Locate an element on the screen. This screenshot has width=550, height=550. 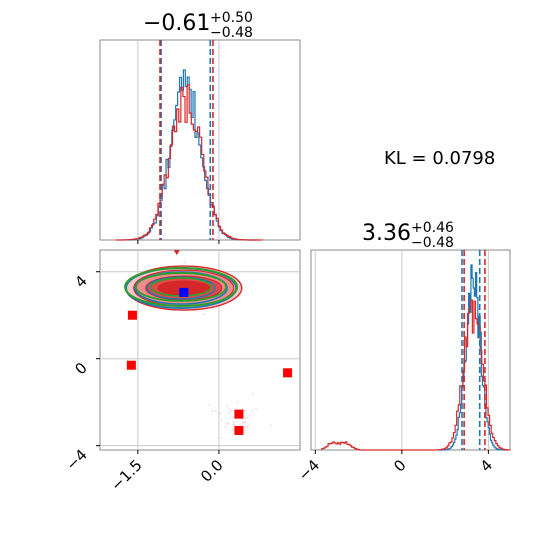
hist-param1-title-plus: +0.50 is located at coordinates (231, 18).